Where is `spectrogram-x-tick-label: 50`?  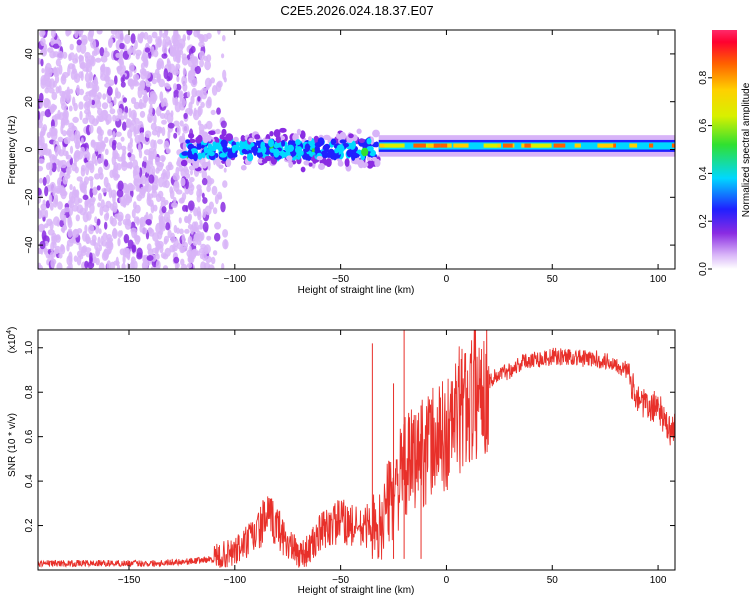
spectrogram-x-tick-label: 50 is located at coordinates (553, 279).